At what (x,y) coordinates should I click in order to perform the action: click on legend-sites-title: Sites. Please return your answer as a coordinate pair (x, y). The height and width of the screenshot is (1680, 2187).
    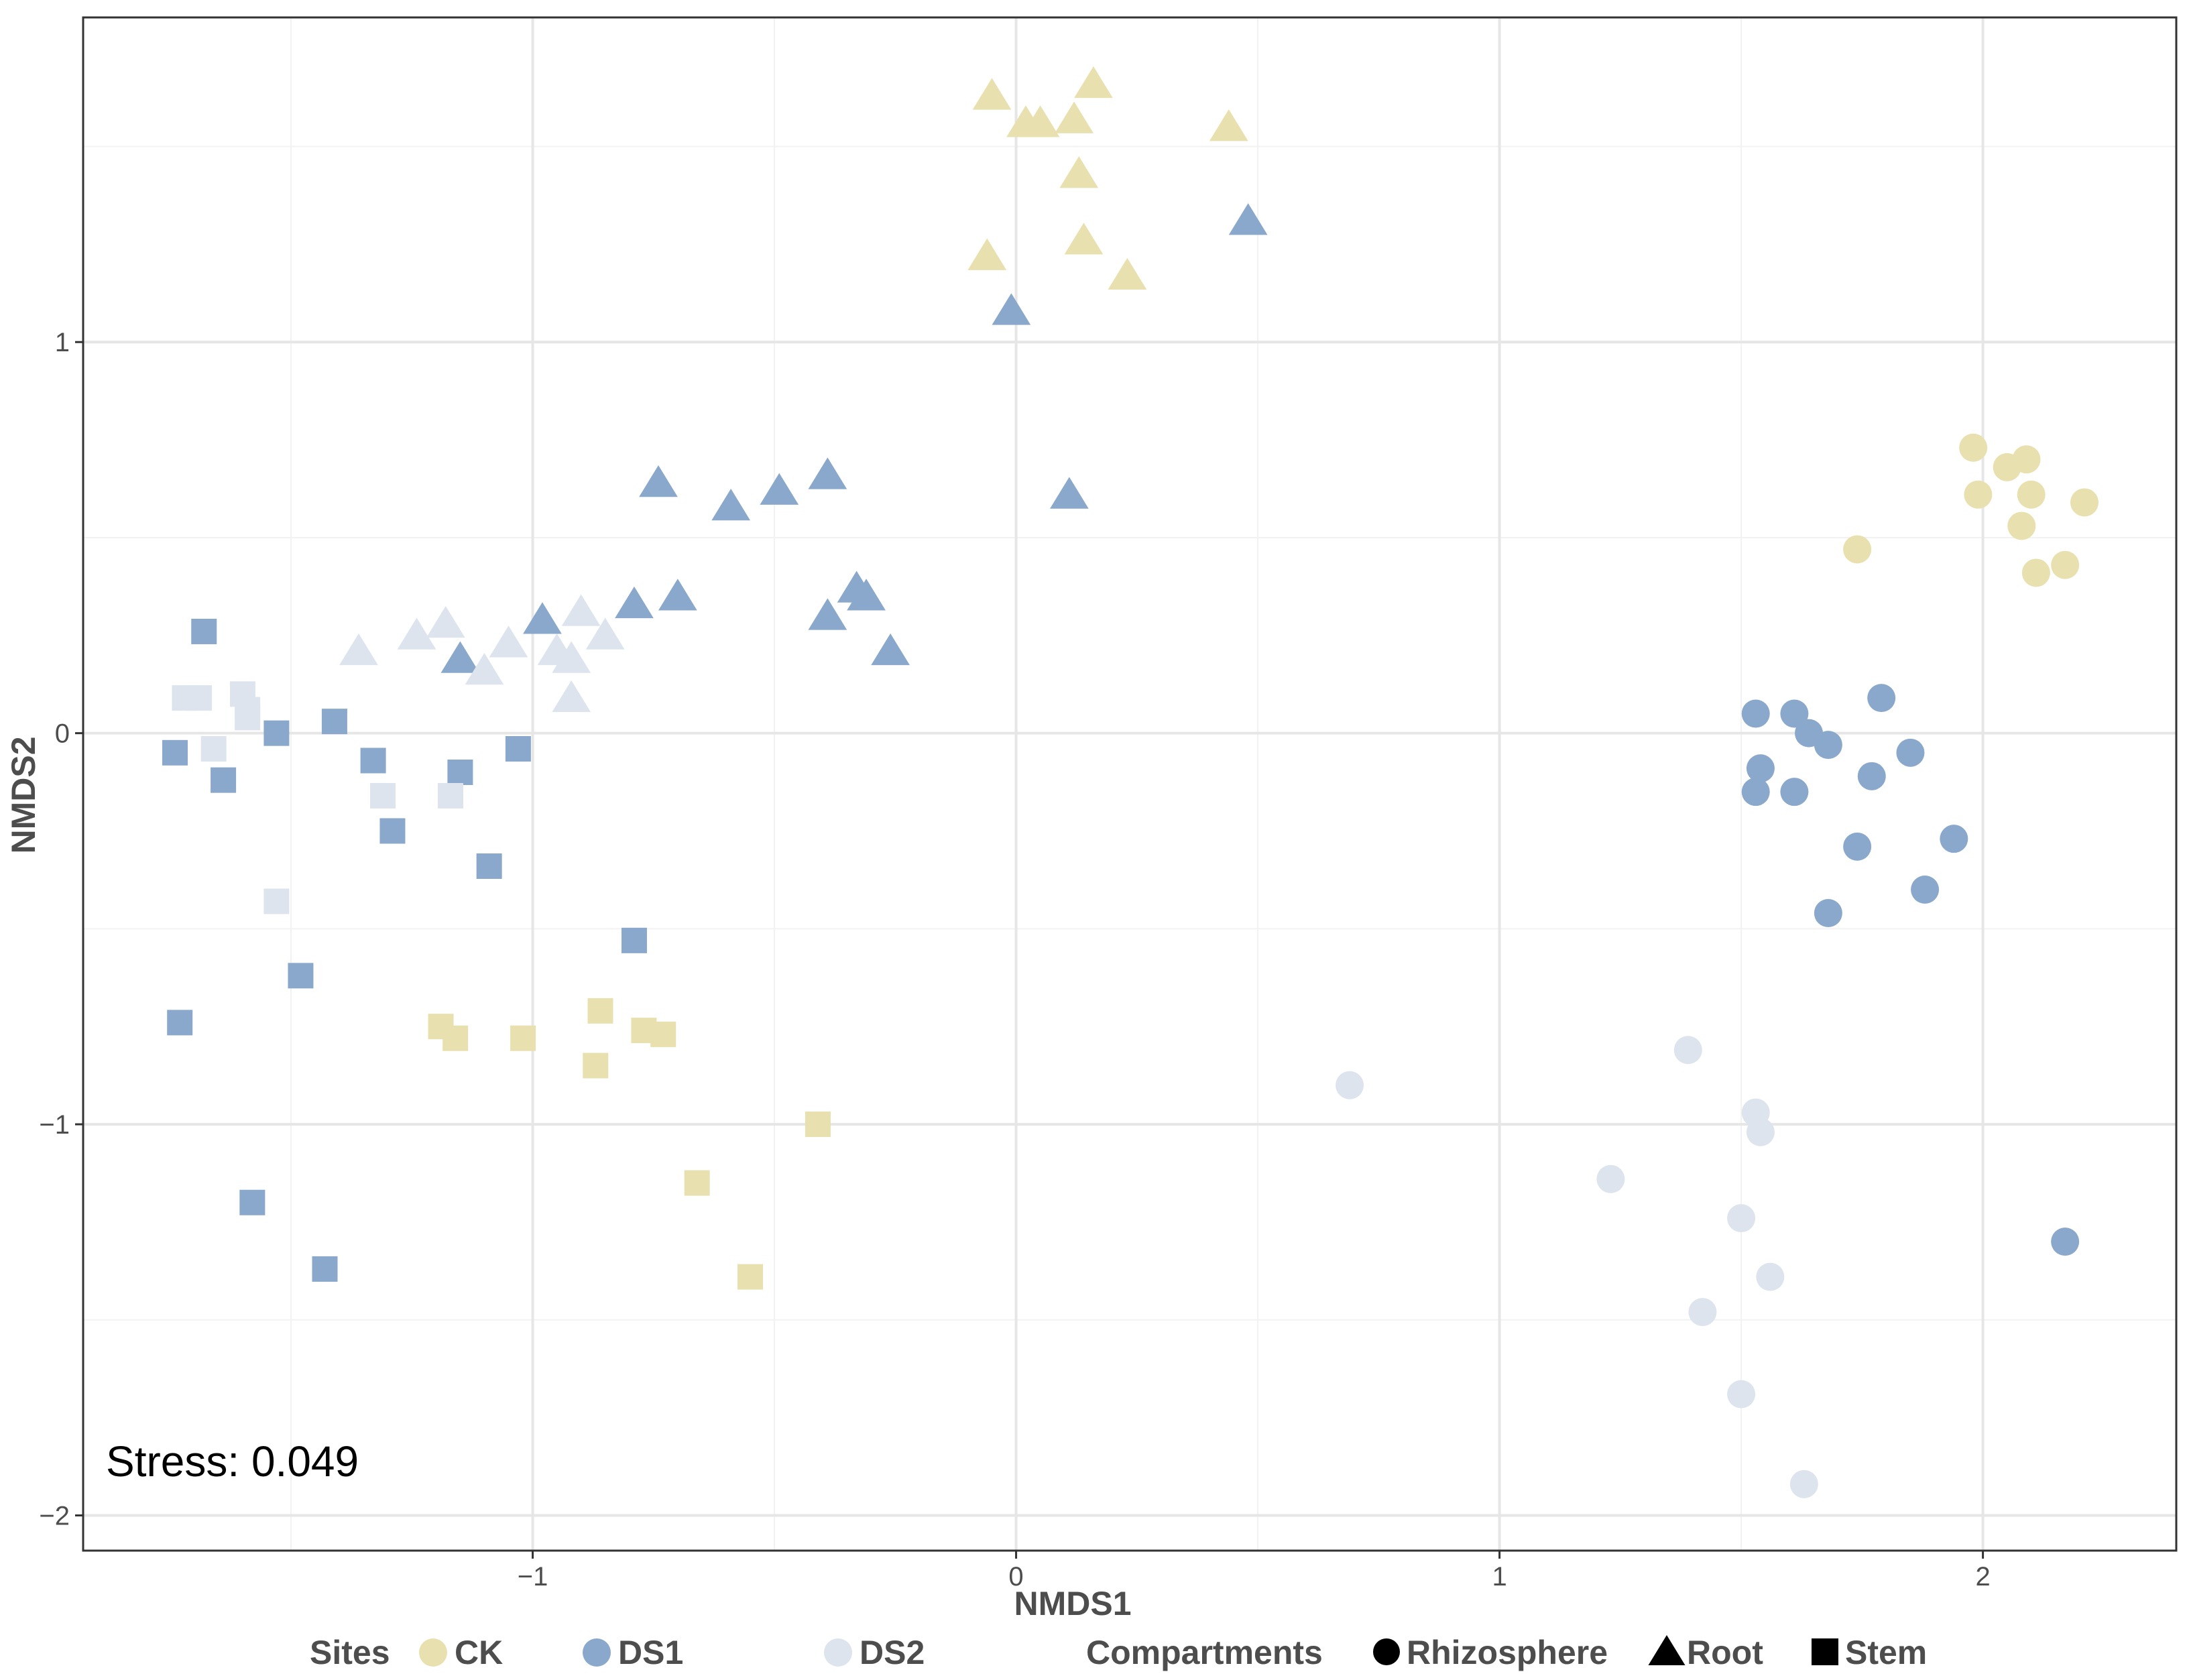
    Looking at the image, I should click on (350, 1652).